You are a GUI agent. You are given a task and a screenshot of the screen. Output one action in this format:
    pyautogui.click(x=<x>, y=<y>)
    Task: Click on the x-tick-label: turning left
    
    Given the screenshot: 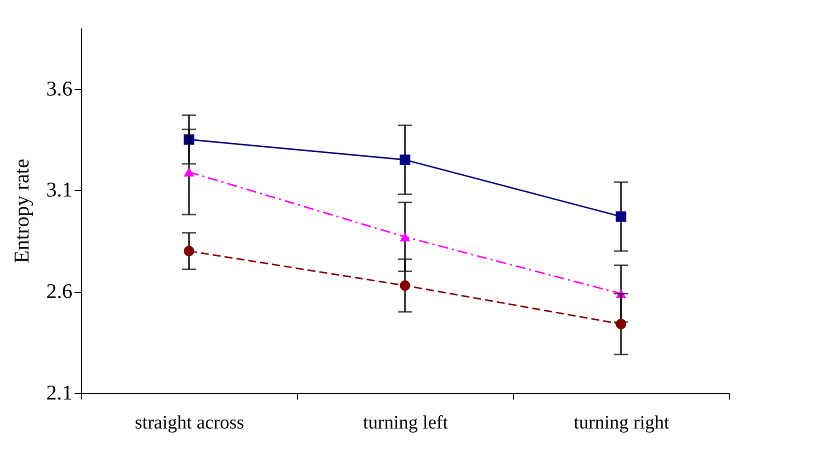 What is the action you would take?
    pyautogui.click(x=406, y=423)
    